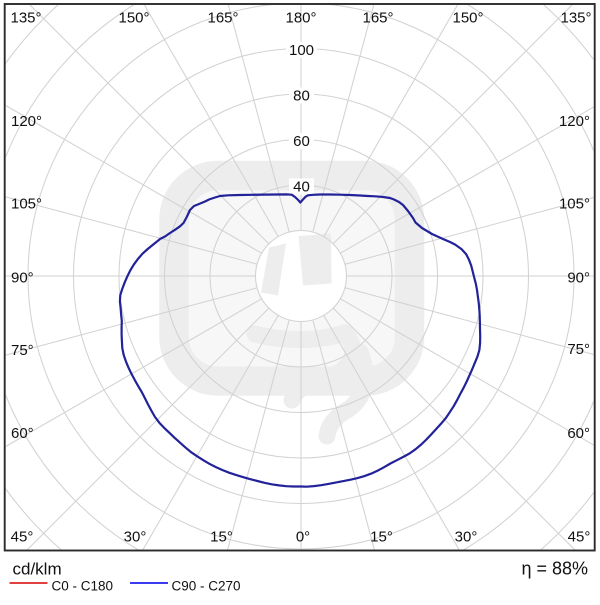  What do you see at coordinates (301, 50) in the screenshot?
I see `svg-text: 100` at bounding box center [301, 50].